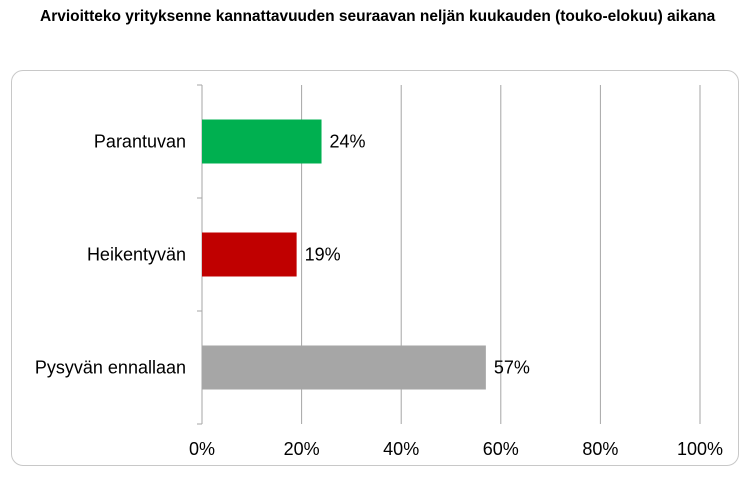 The height and width of the screenshot is (480, 750). I want to click on data-label: 24%, so click(348, 142).